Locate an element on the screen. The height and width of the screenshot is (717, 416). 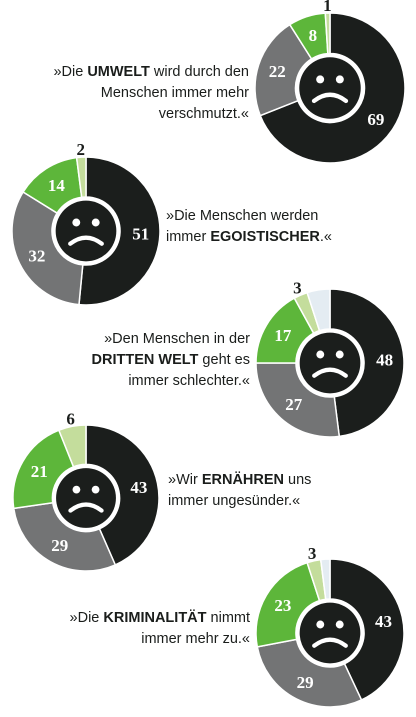
donut-2-sad-face-icon is located at coordinates (86, 231).